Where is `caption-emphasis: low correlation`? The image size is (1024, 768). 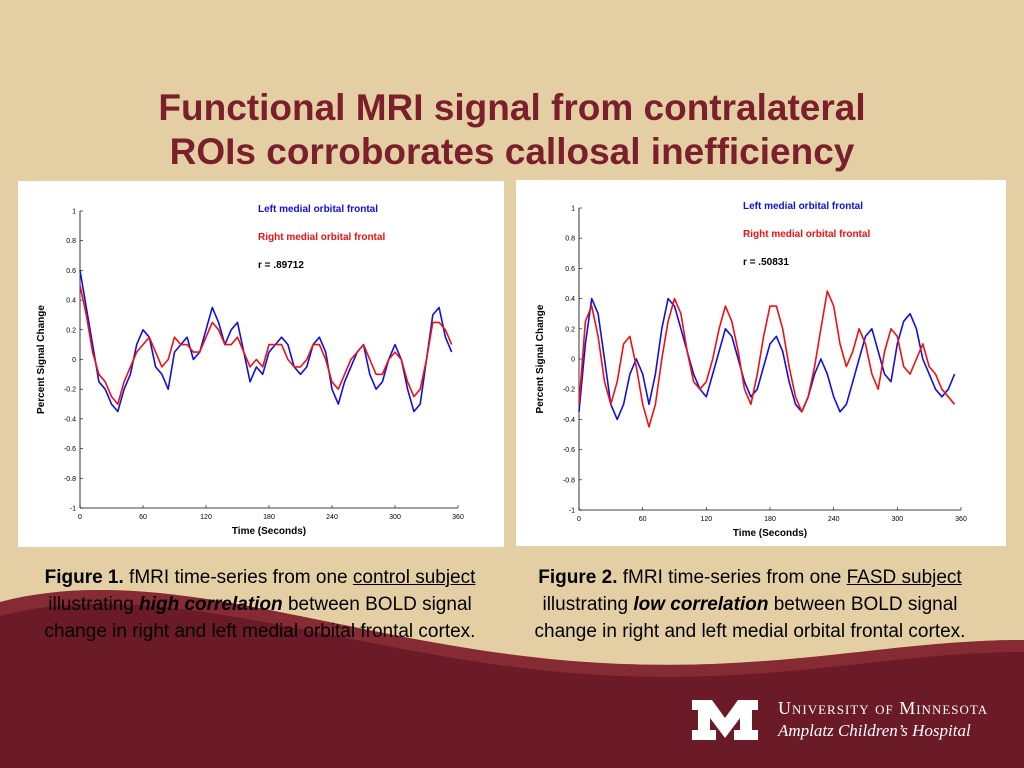
caption-emphasis: low correlation is located at coordinates (701, 604).